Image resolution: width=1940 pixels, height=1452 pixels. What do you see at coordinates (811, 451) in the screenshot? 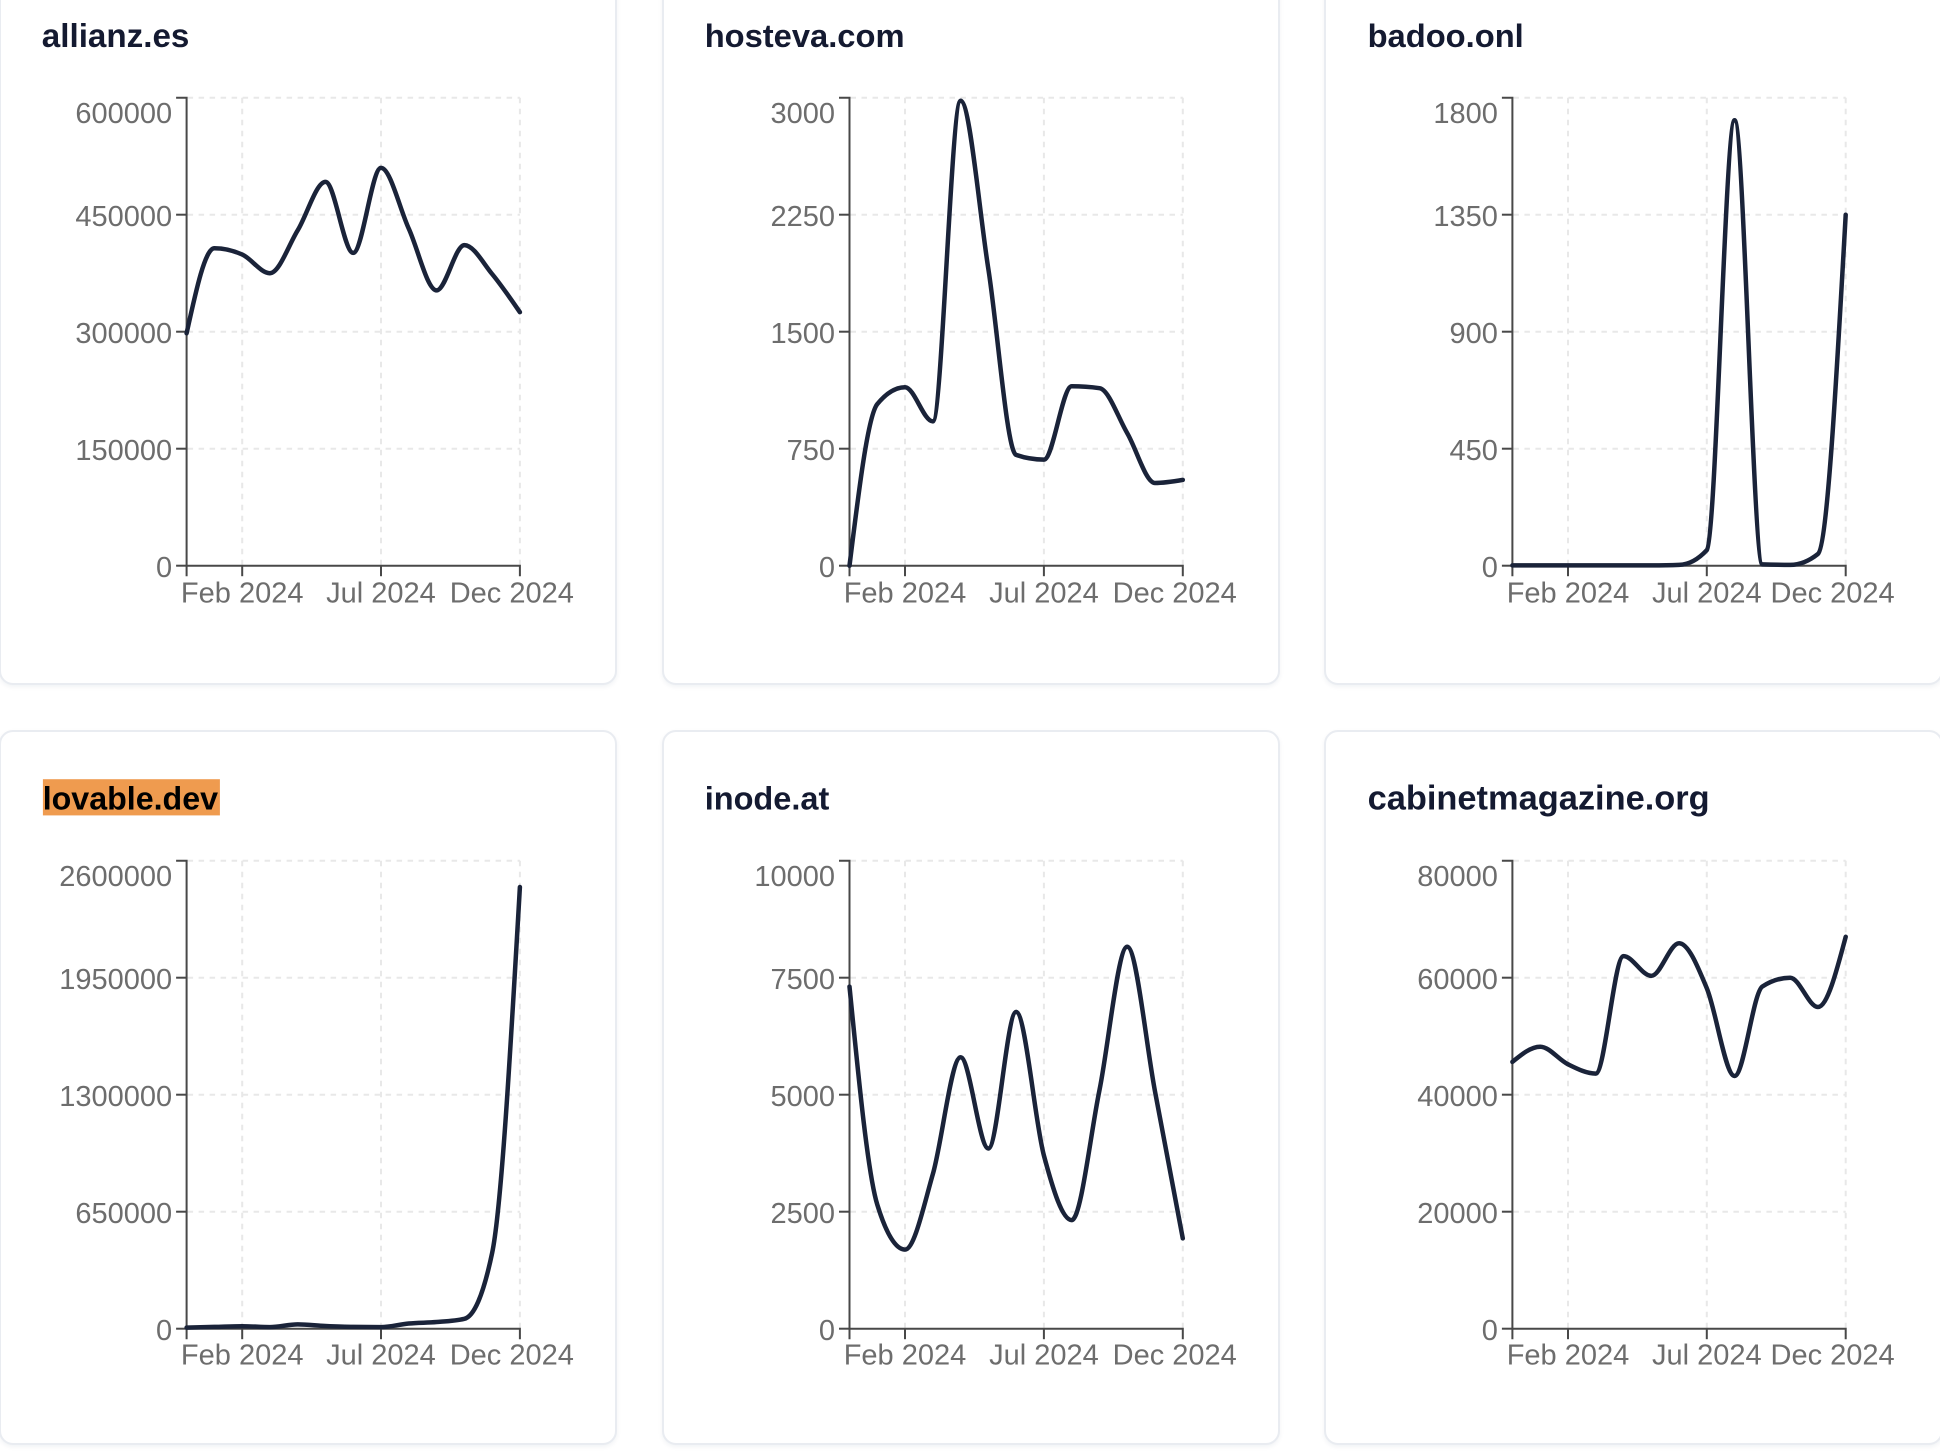
I see `svg-text: 750` at bounding box center [811, 451].